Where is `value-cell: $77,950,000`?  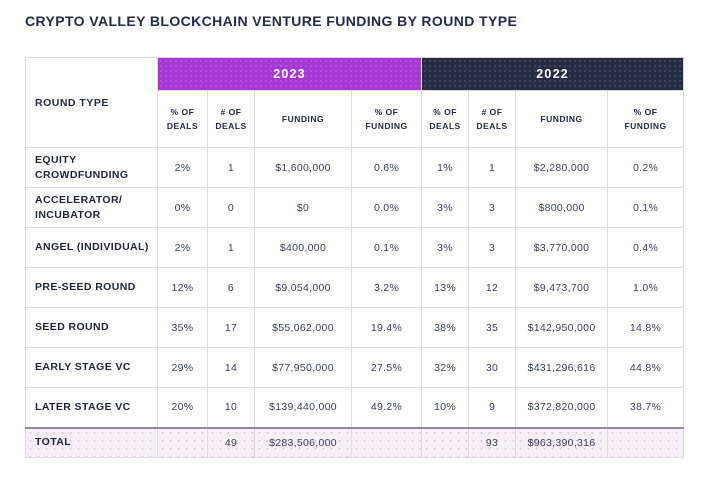 value-cell: $77,950,000 is located at coordinates (303, 367).